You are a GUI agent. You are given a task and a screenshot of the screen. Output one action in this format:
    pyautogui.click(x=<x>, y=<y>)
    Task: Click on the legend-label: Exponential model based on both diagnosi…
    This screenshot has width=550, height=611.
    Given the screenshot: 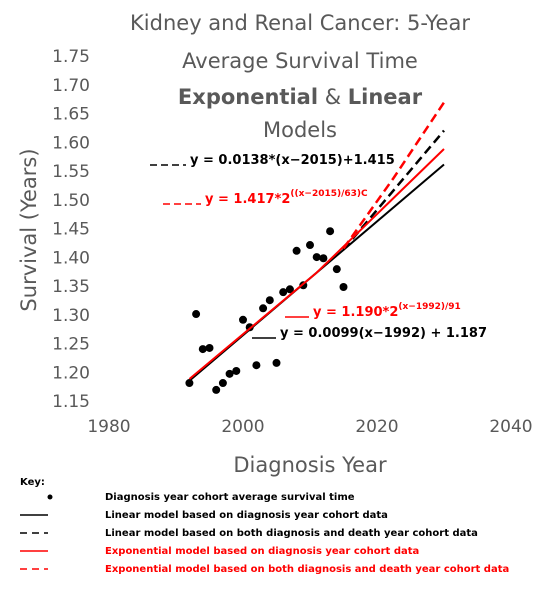 What is the action you would take?
    pyautogui.click(x=307, y=569)
    